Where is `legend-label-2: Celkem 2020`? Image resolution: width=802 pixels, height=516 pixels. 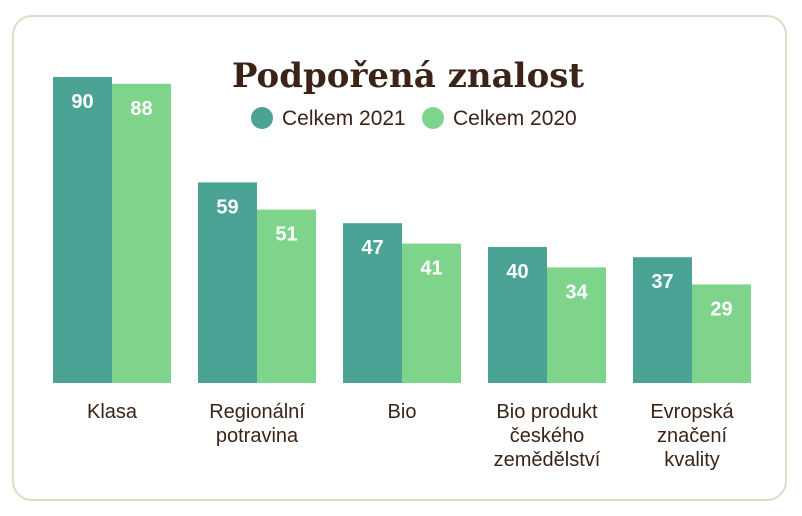
legend-label-2: Celkem 2020 is located at coordinates (515, 118).